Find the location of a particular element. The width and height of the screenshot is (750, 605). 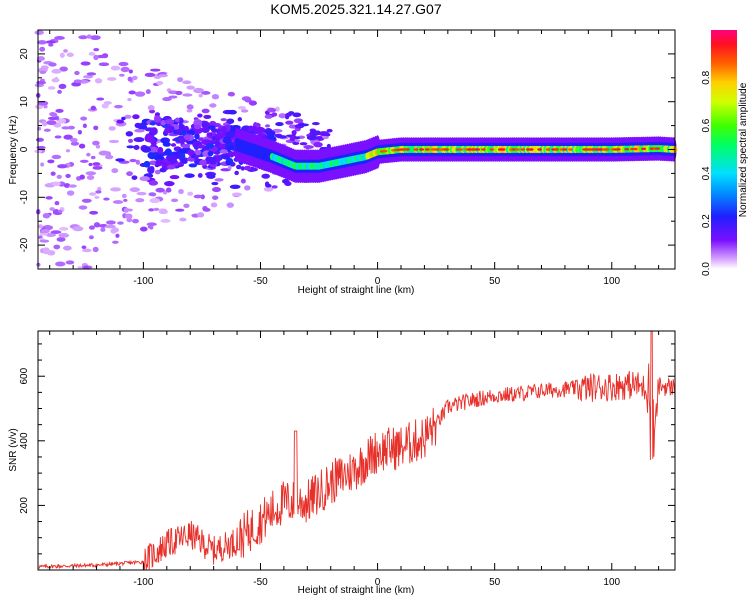

spec-ytick-label: 0 is located at coordinates (24, 149).